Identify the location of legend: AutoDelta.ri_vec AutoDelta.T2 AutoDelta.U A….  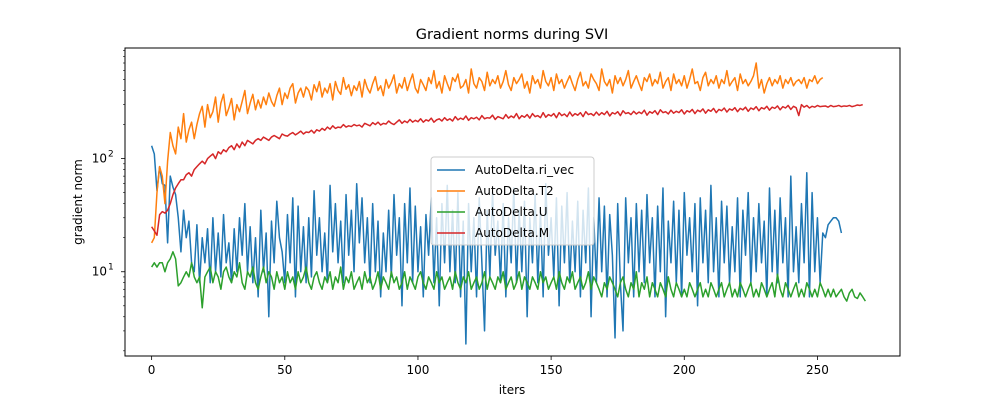
(512, 201).